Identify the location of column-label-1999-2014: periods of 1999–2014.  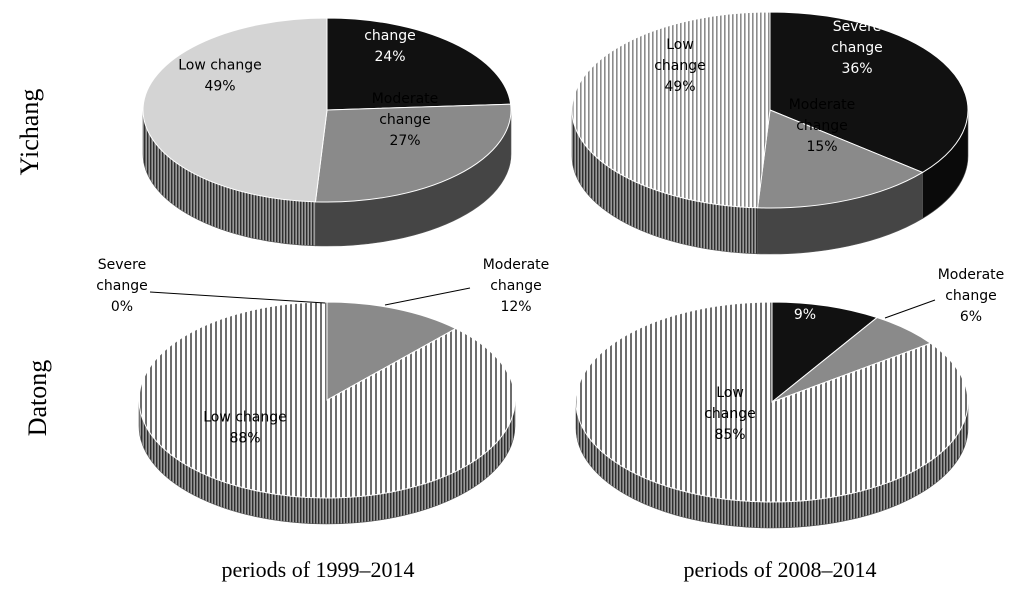
(317, 569).